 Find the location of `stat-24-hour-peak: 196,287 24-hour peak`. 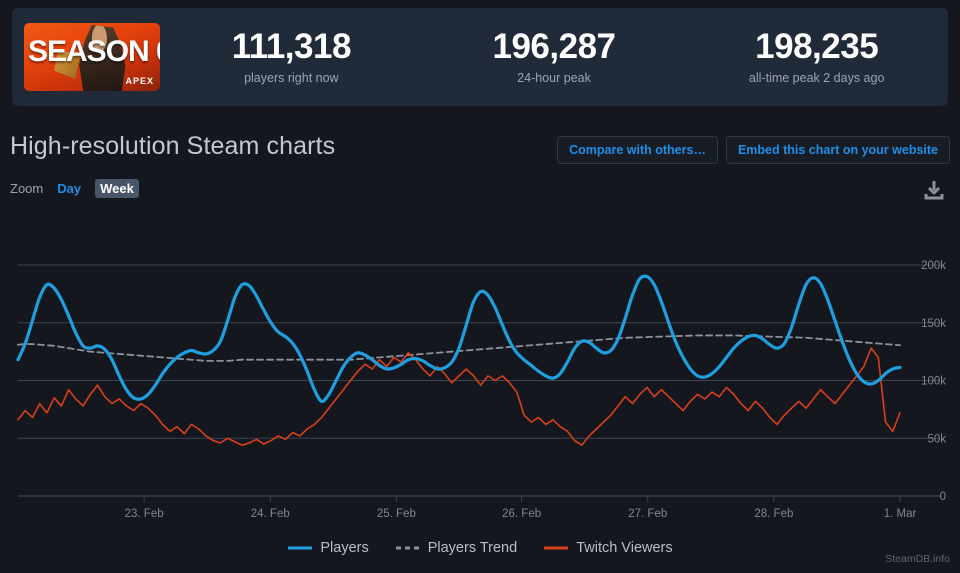

stat-24-hour-peak: 196,287 24-hour peak is located at coordinates (554, 56).